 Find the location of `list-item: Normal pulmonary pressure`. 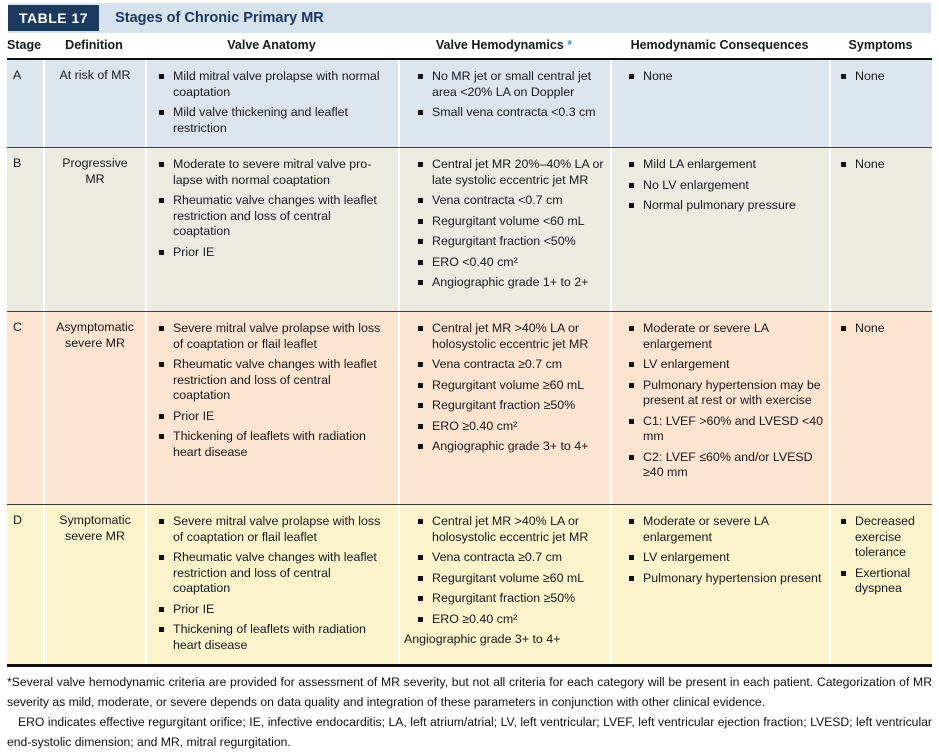

list-item: Normal pulmonary pressure is located at coordinates (726, 206).